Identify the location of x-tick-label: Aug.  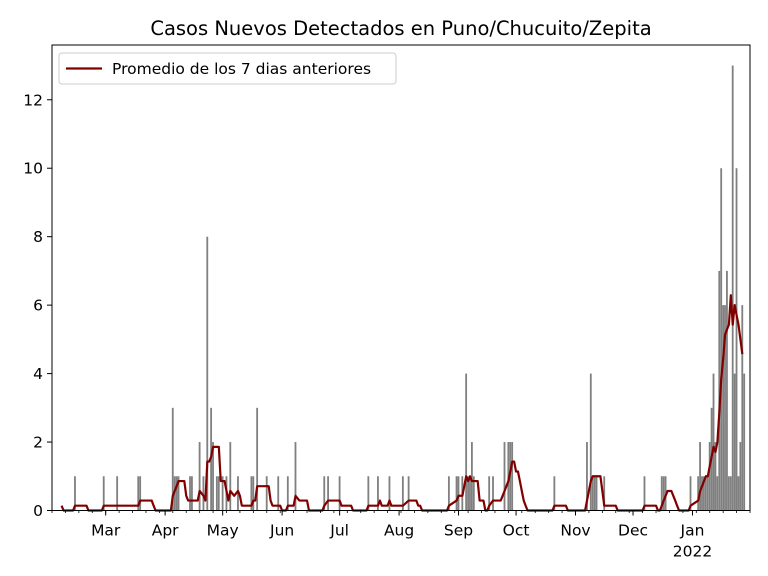
(399, 531).